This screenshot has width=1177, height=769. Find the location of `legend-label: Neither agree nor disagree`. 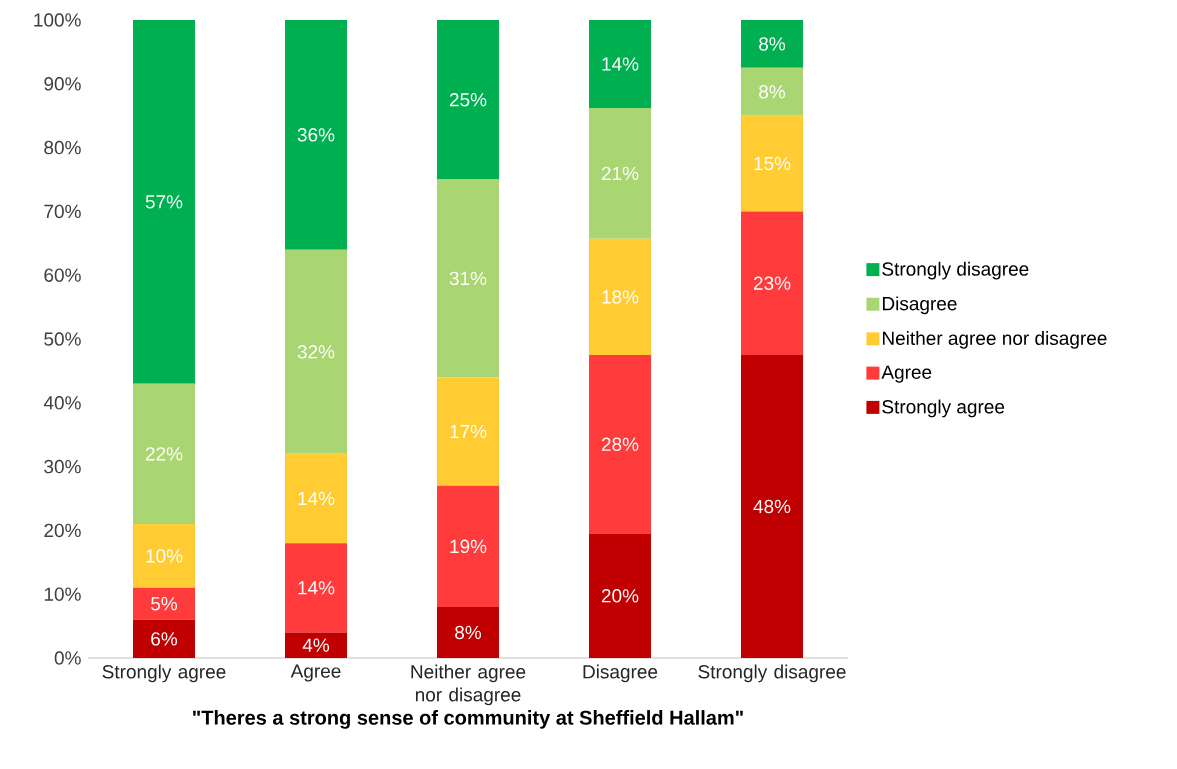

legend-label: Neither agree nor disagree is located at coordinates (994, 340).